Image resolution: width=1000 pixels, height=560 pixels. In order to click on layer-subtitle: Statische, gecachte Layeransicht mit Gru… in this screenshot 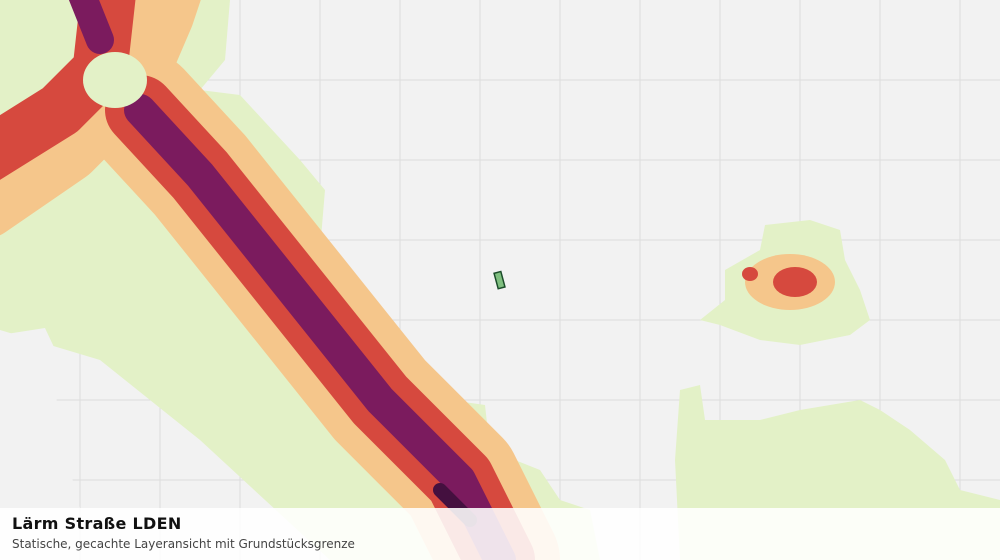, I will do `click(183, 544)`.